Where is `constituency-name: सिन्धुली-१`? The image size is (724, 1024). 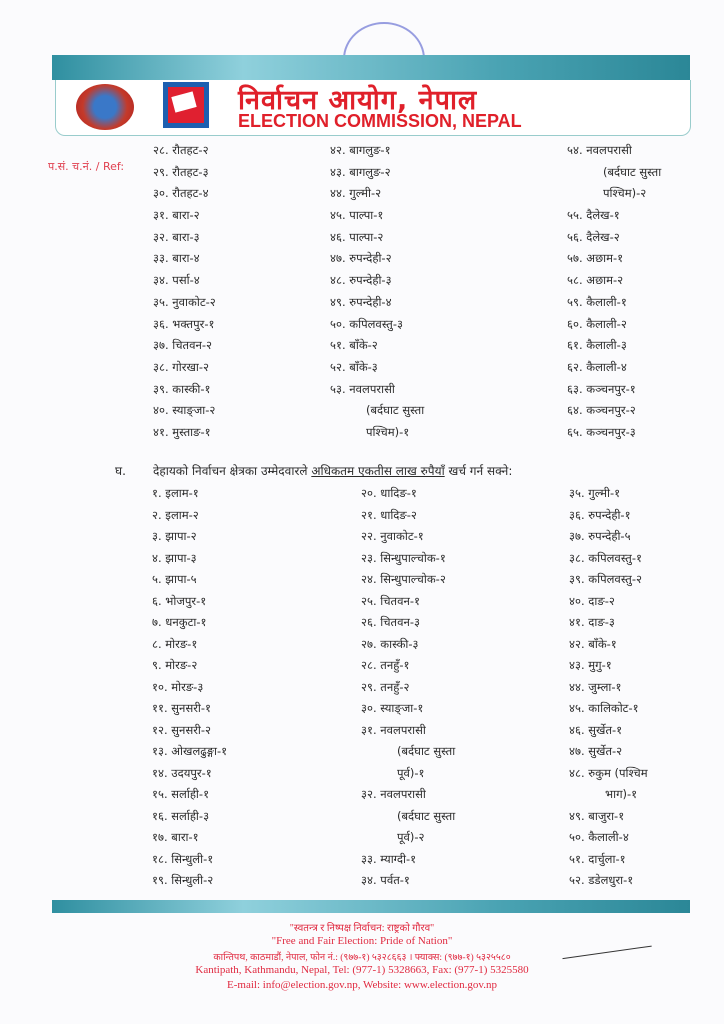 constituency-name: सिन्धुली-१ is located at coordinates (192, 858).